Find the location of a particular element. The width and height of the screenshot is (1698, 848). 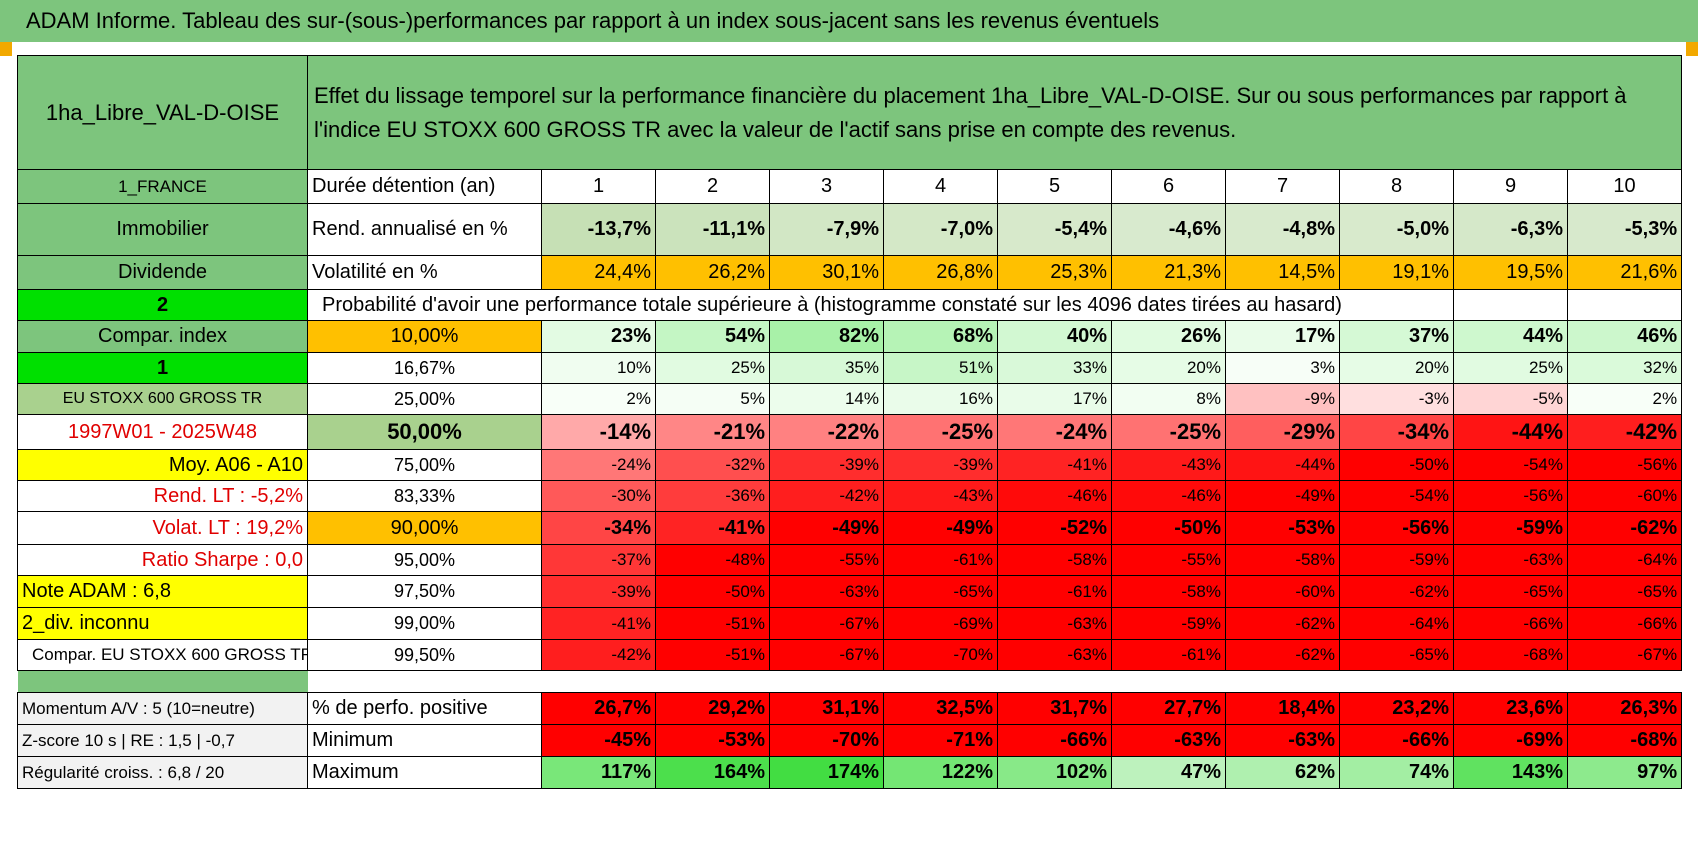

quantile-9-value-y1: -41% is located at coordinates (598, 623).